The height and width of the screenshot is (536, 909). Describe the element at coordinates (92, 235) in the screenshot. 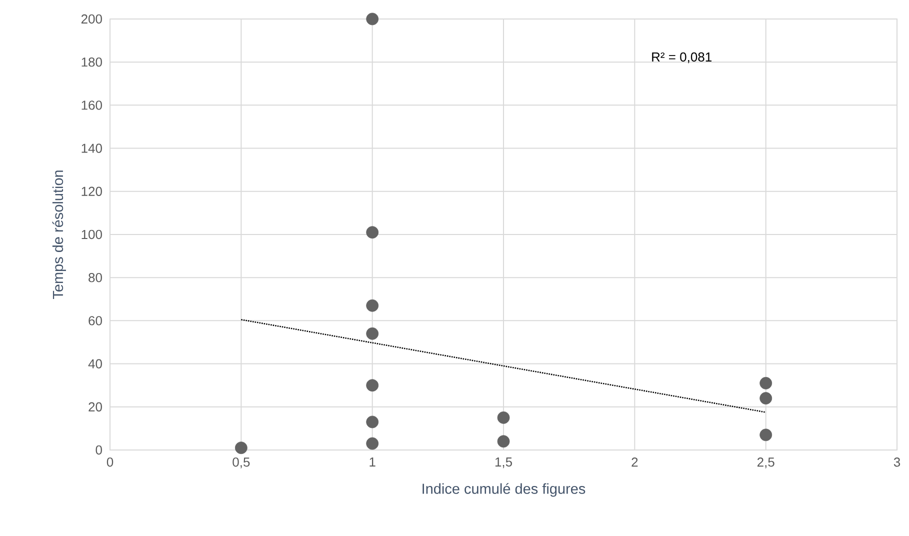

I see `y-tick-label: 100` at that location.